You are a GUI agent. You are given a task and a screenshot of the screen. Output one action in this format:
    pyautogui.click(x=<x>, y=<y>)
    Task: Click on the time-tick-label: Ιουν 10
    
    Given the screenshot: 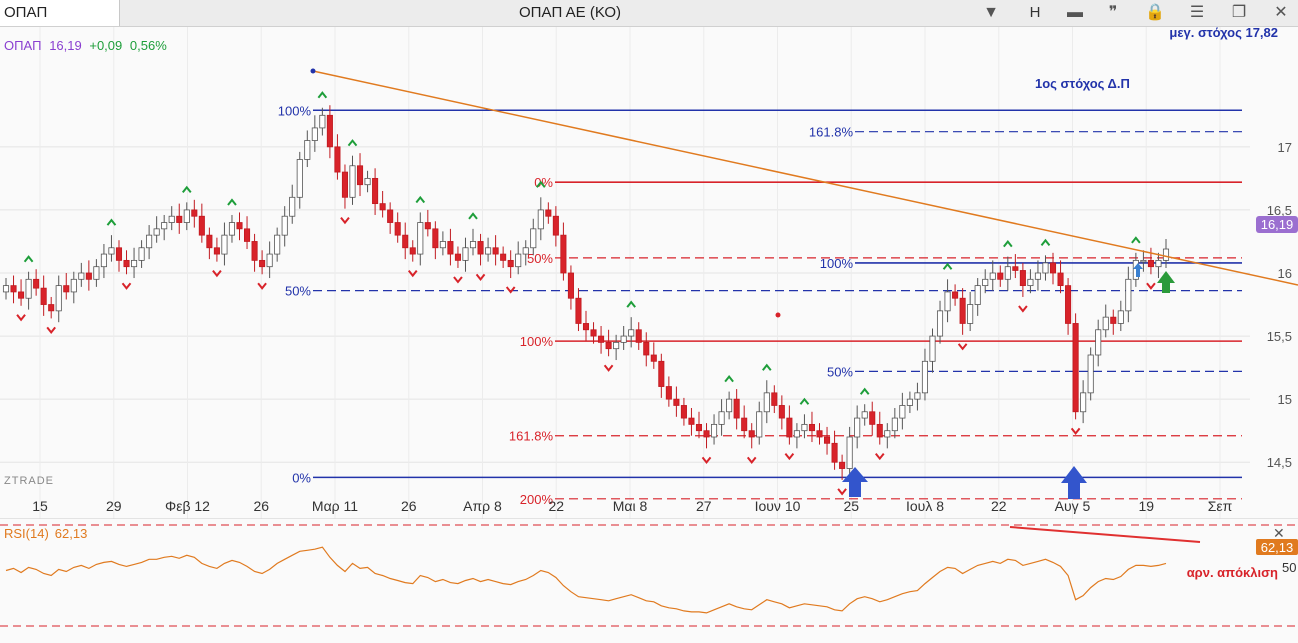 What is the action you would take?
    pyautogui.click(x=778, y=506)
    